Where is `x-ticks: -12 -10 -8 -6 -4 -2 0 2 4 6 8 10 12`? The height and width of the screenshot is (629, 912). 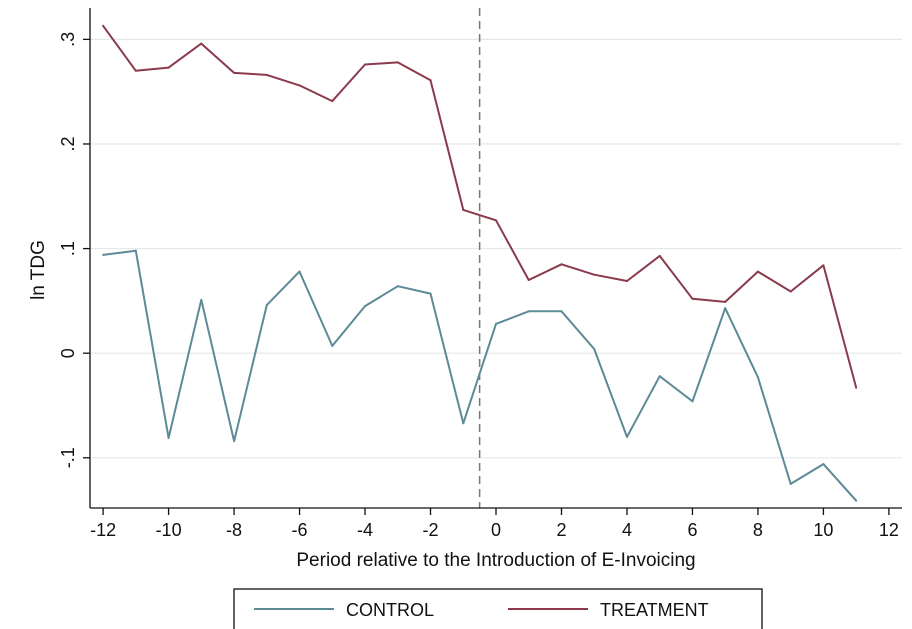
x-ticks: -12 -10 -8 -6 -4 -2 0 2 4 6 8 10 12 is located at coordinates (494, 524).